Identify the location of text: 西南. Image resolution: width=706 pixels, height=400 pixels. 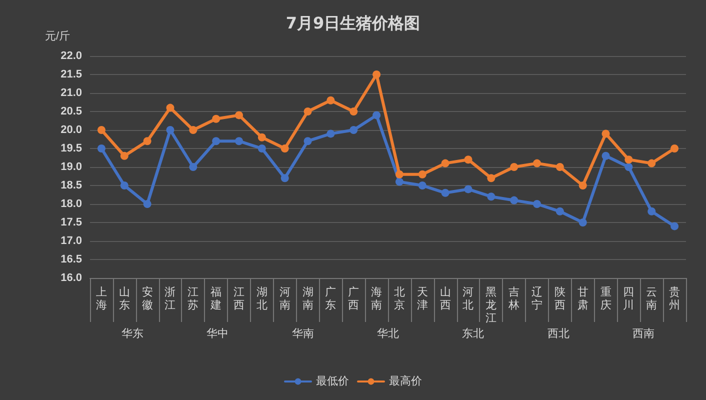
(643, 333).